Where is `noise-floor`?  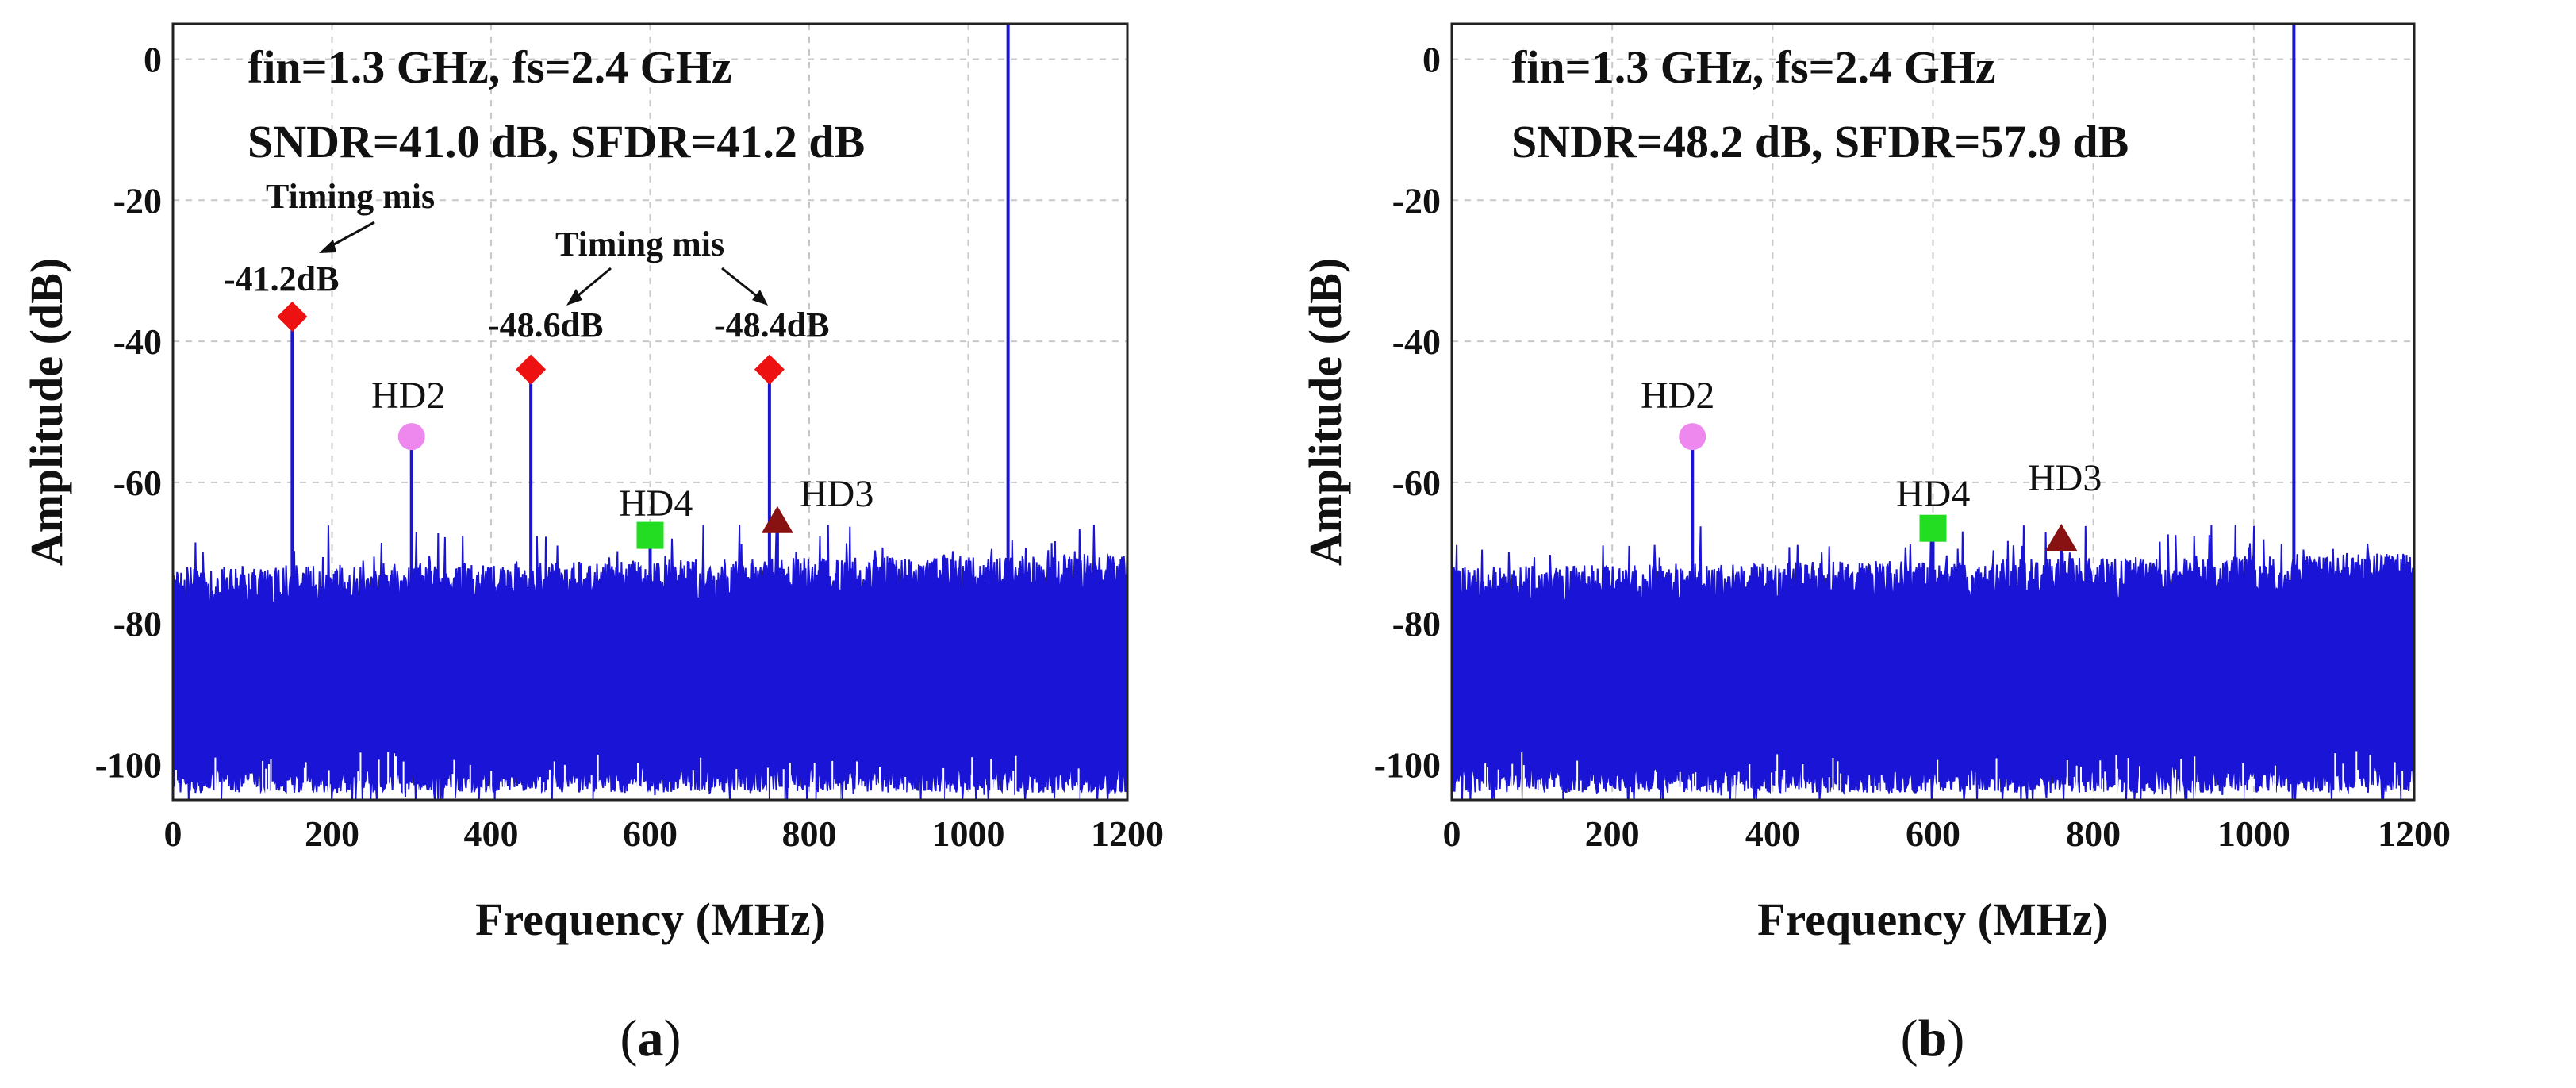 noise-floor is located at coordinates (1933, 663).